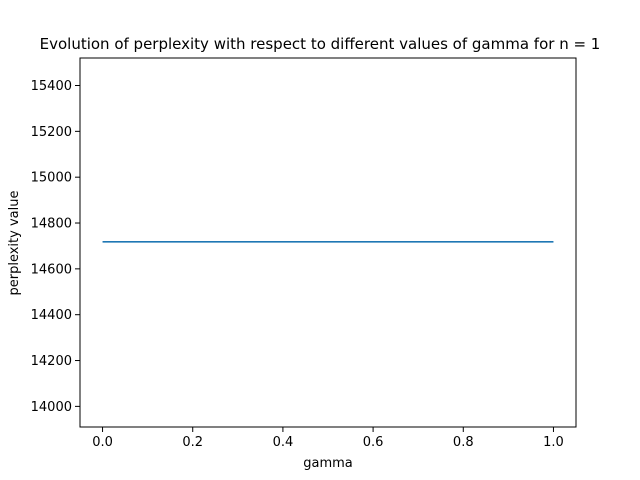 The width and height of the screenshot is (640, 480). Describe the element at coordinates (463, 442) in the screenshot. I see `x-tick-label: 0.8` at that location.